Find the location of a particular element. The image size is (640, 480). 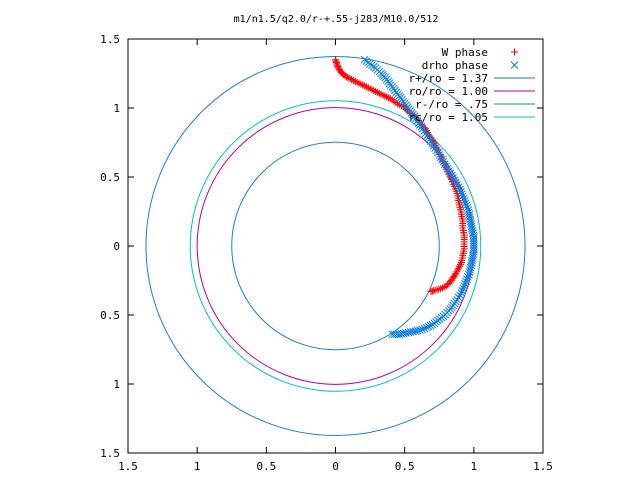

legend-label: r-/ro = .75 is located at coordinates (451, 104).